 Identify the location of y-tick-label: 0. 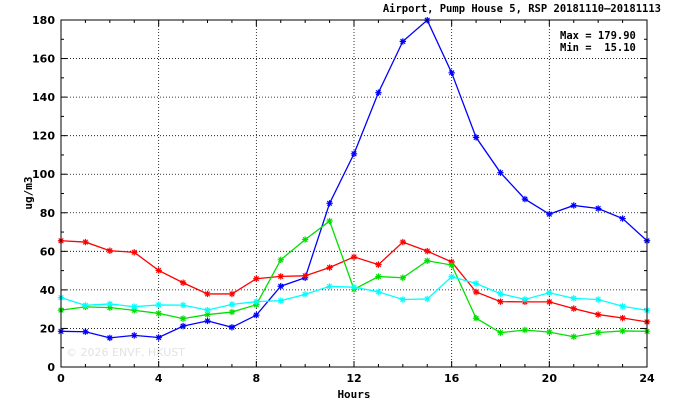
(51, 367).